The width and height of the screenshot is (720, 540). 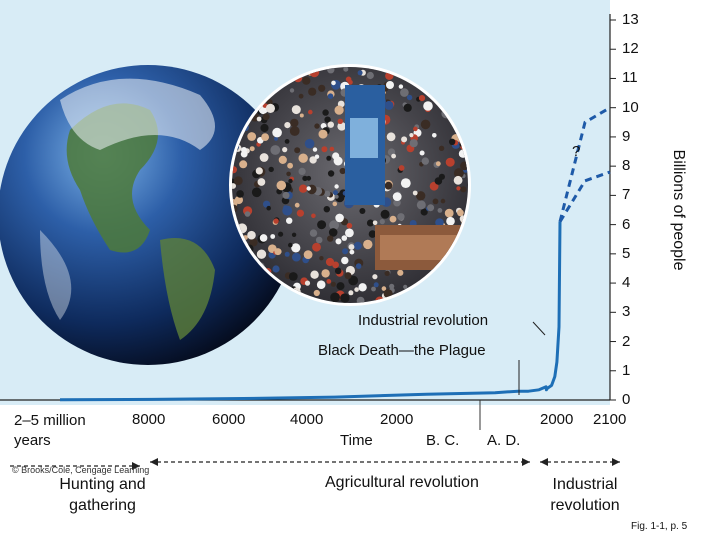 I want to click on y-tick-label: 13, so click(x=630, y=19).